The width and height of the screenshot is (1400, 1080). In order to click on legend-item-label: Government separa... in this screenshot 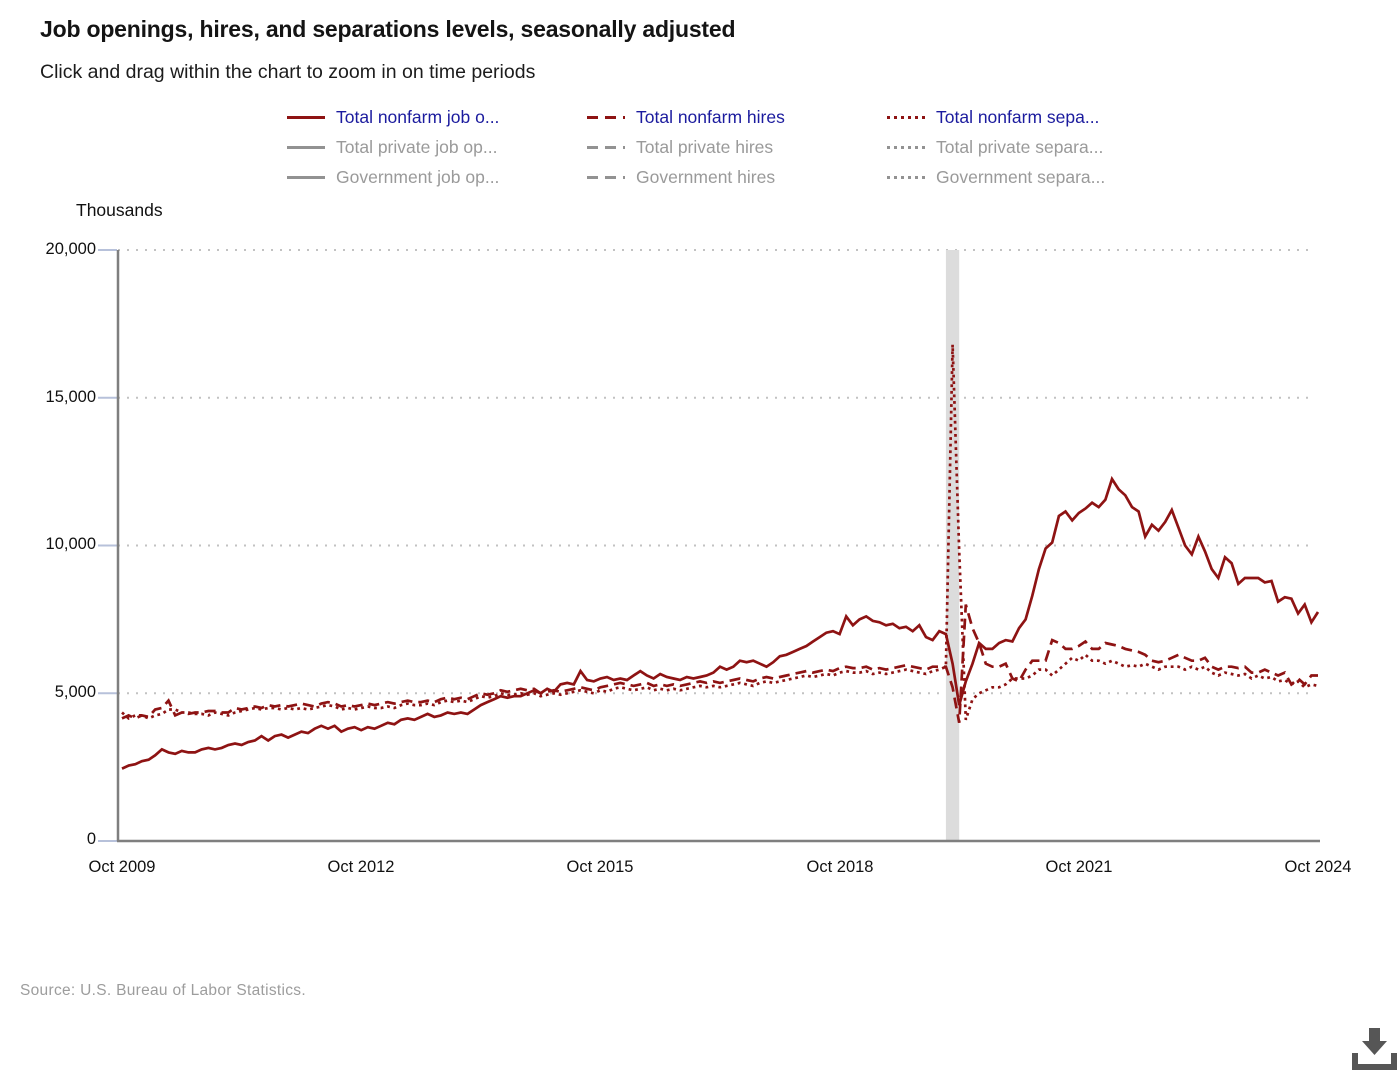, I will do `click(1021, 176)`.